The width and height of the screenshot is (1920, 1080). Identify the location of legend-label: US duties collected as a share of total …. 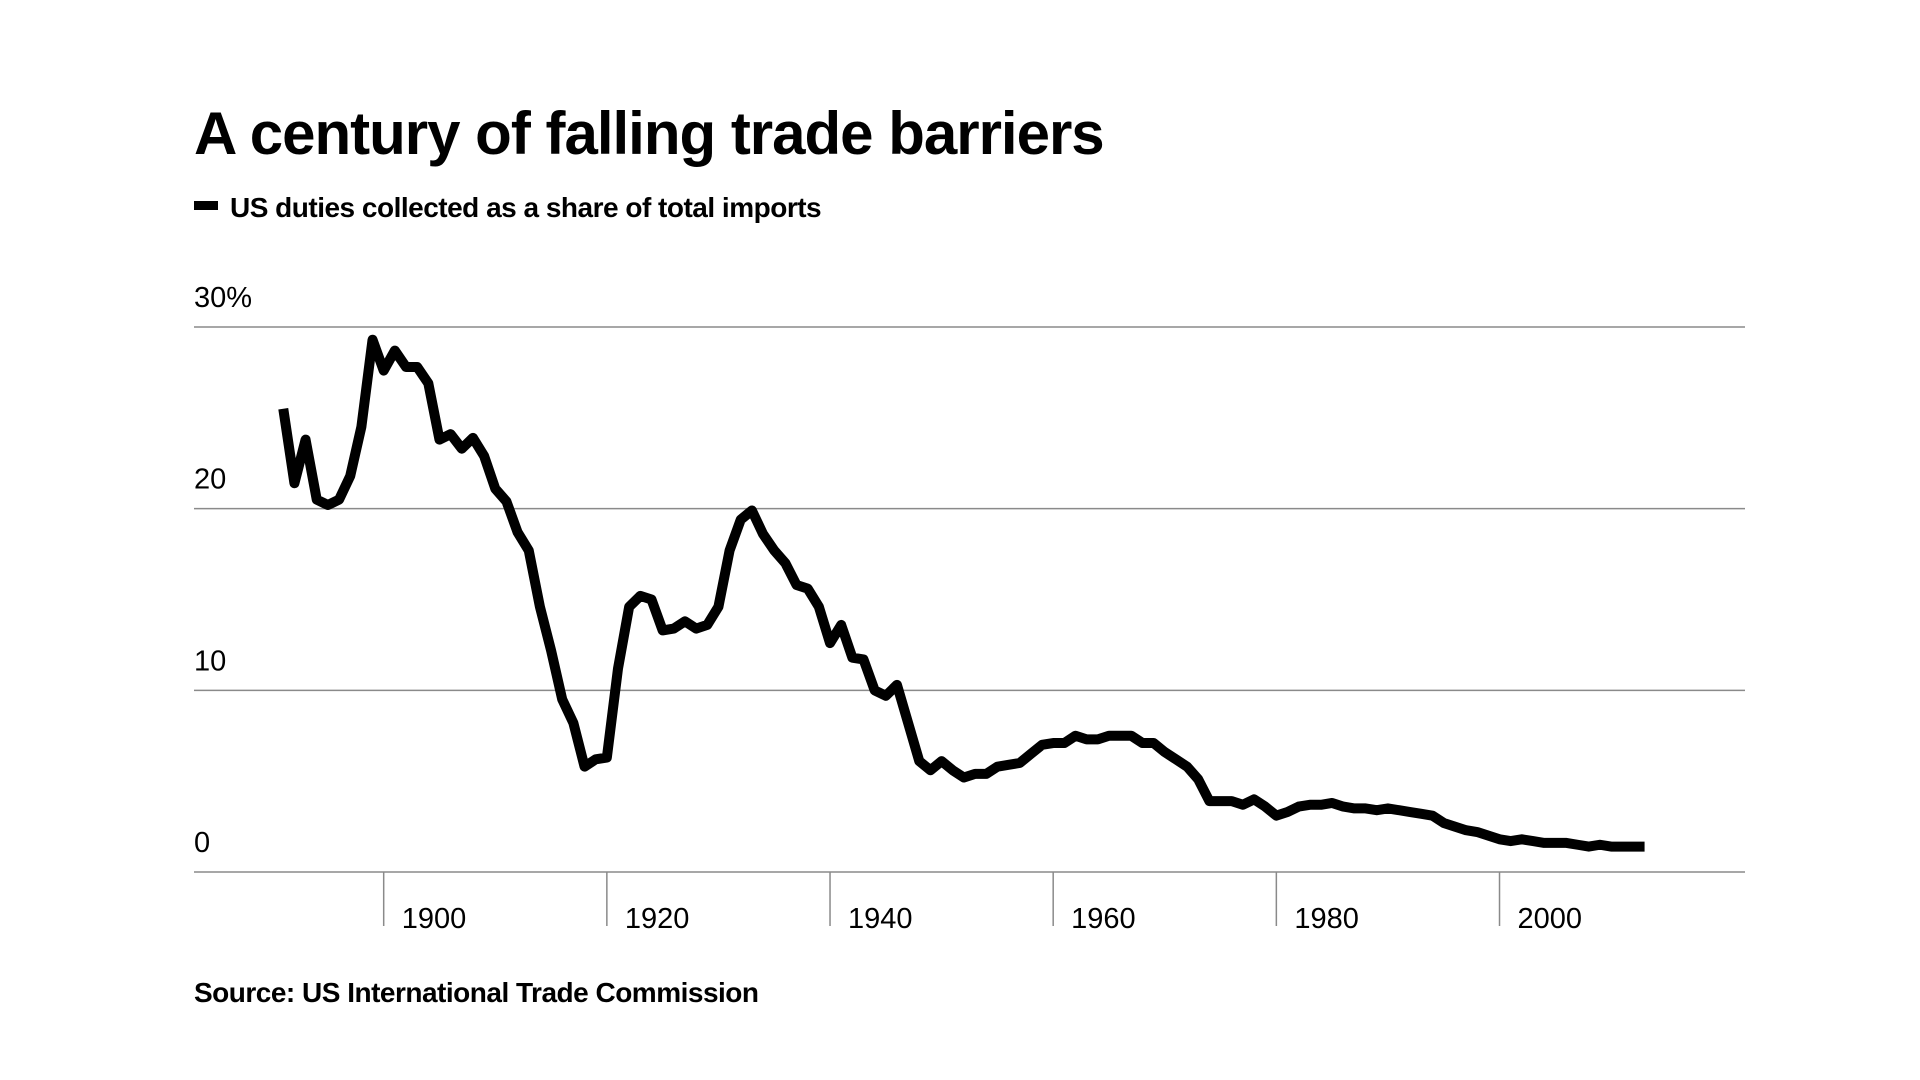
(525, 207).